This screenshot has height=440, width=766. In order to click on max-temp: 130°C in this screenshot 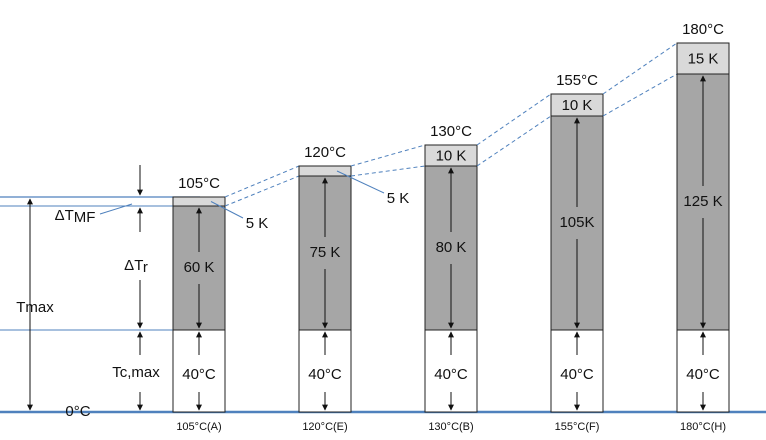, I will do `click(451, 131)`.